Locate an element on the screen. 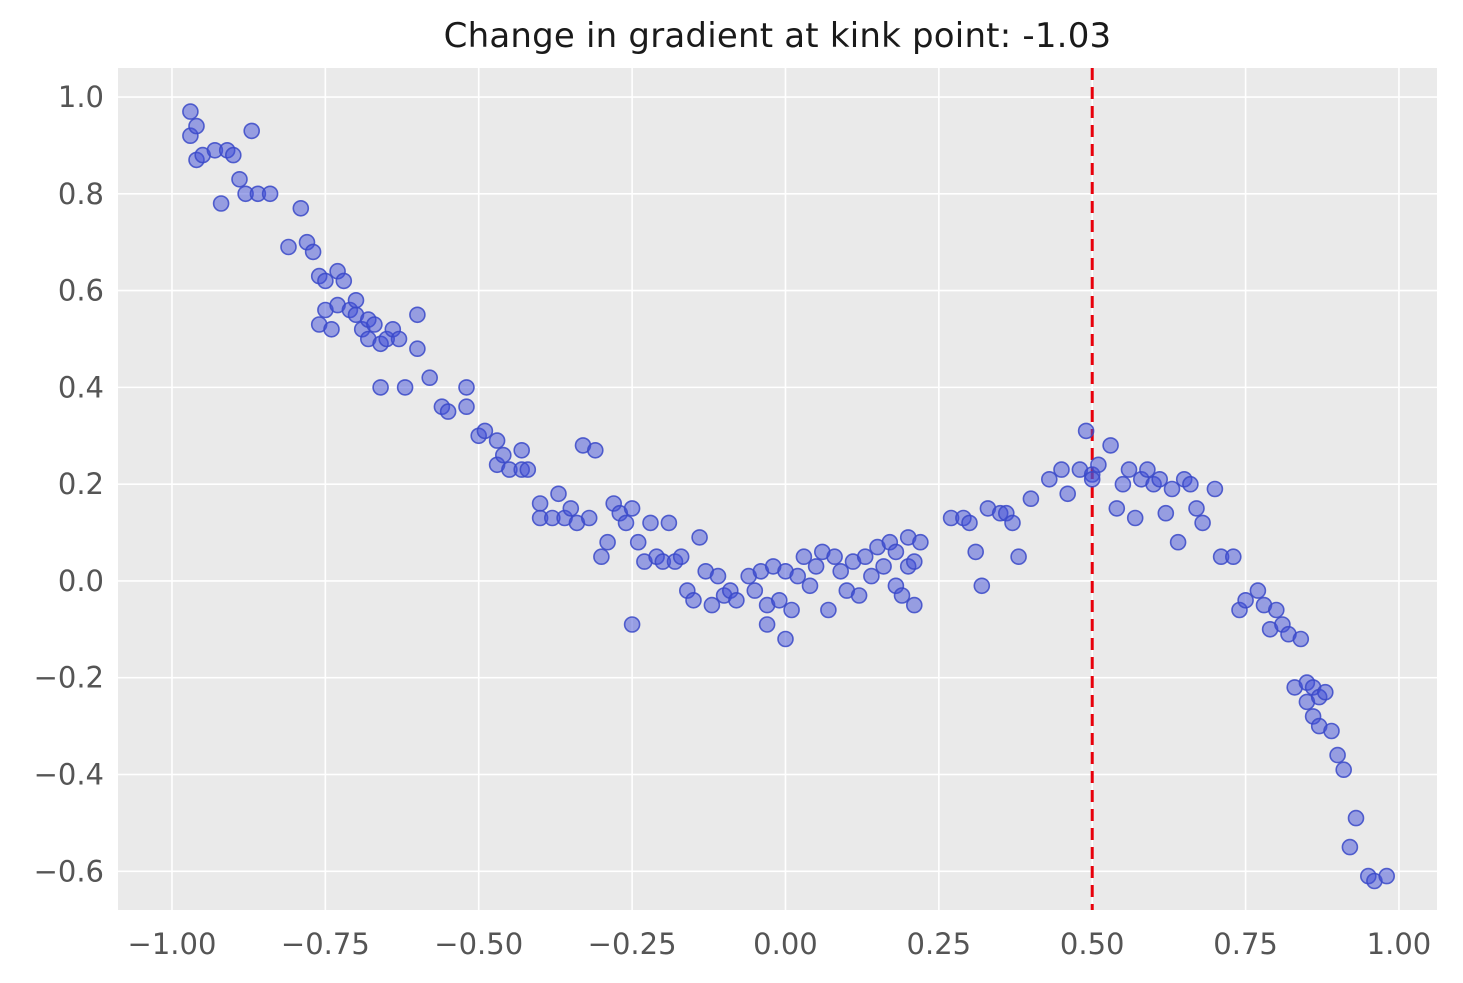 The image size is (1463, 983). y-tick-label: −0.6 is located at coordinates (69, 871).